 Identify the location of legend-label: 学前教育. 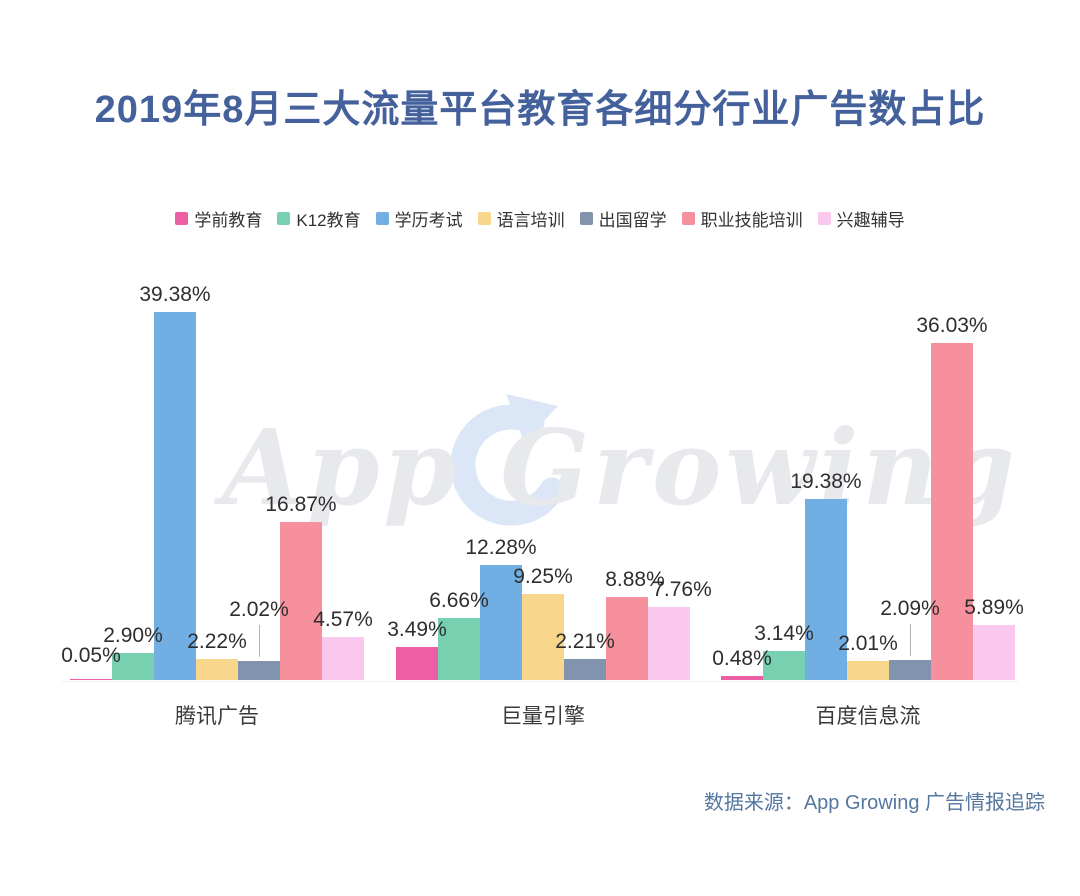
(228, 220).